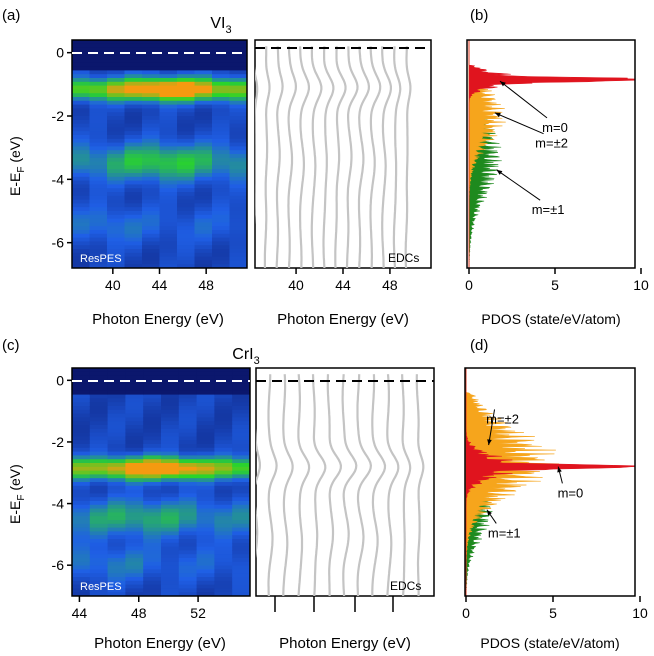 This screenshot has width=654, height=656. What do you see at coordinates (497, 115) in the screenshot?
I see `annotation-arrowhead` at bounding box center [497, 115].